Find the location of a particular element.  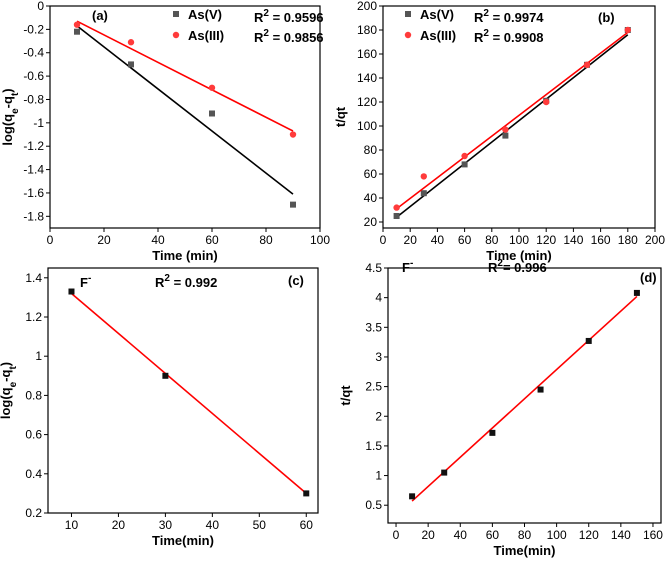

r-squared-annotation: R2 = 0.9908 is located at coordinates (509, 36).